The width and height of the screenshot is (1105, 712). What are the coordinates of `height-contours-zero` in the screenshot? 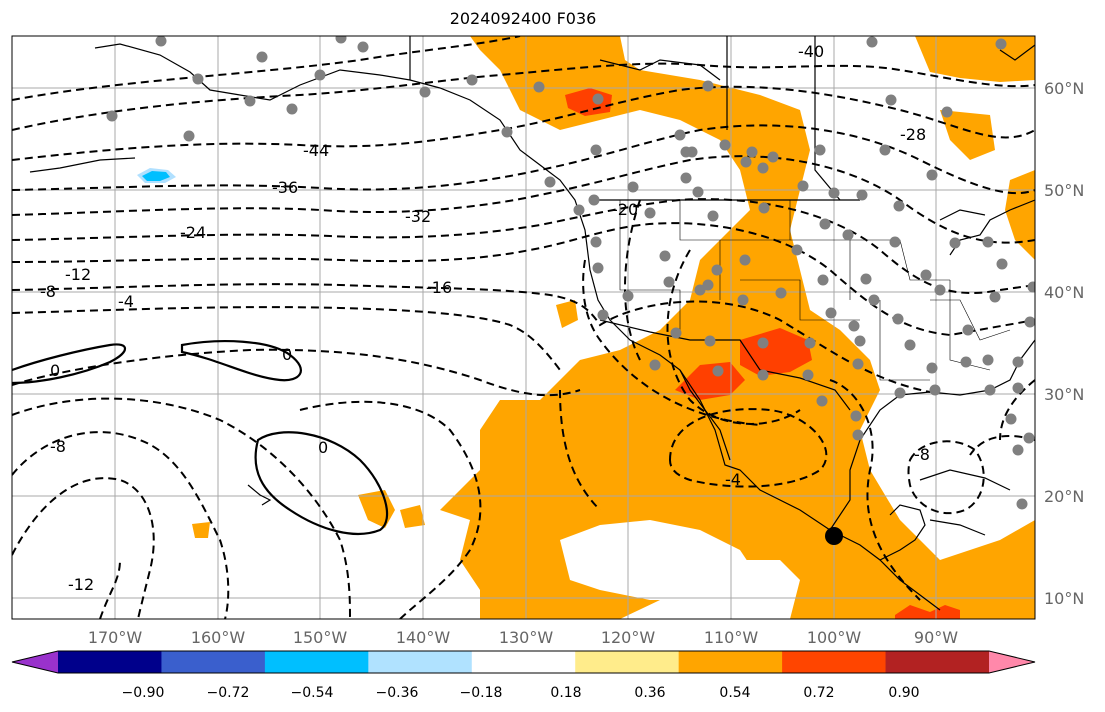 It's located at (200, 437).